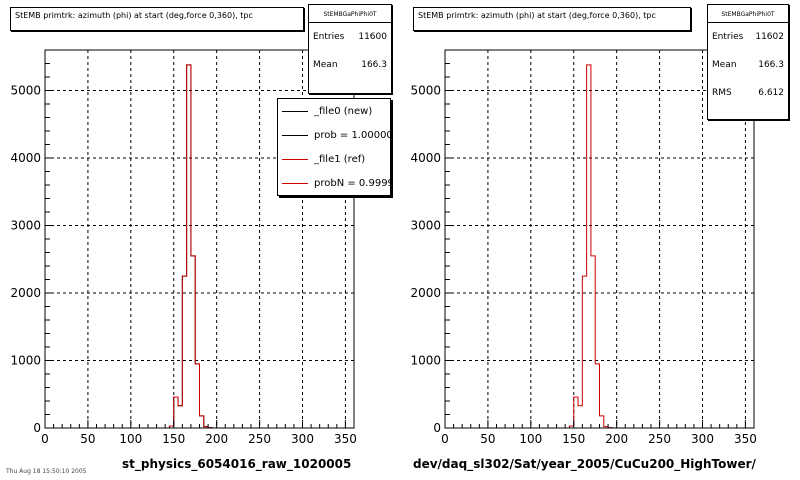 The height and width of the screenshot is (480, 800). What do you see at coordinates (425, 226) in the screenshot?
I see `right-ytick-label-3000: 3000` at bounding box center [425, 226].